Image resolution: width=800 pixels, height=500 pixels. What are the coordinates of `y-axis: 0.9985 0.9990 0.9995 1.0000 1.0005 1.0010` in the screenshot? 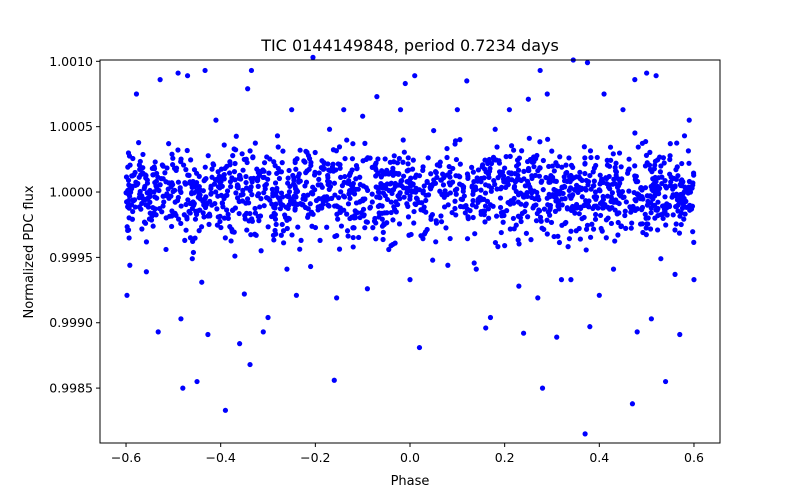 It's located at (74, 225).